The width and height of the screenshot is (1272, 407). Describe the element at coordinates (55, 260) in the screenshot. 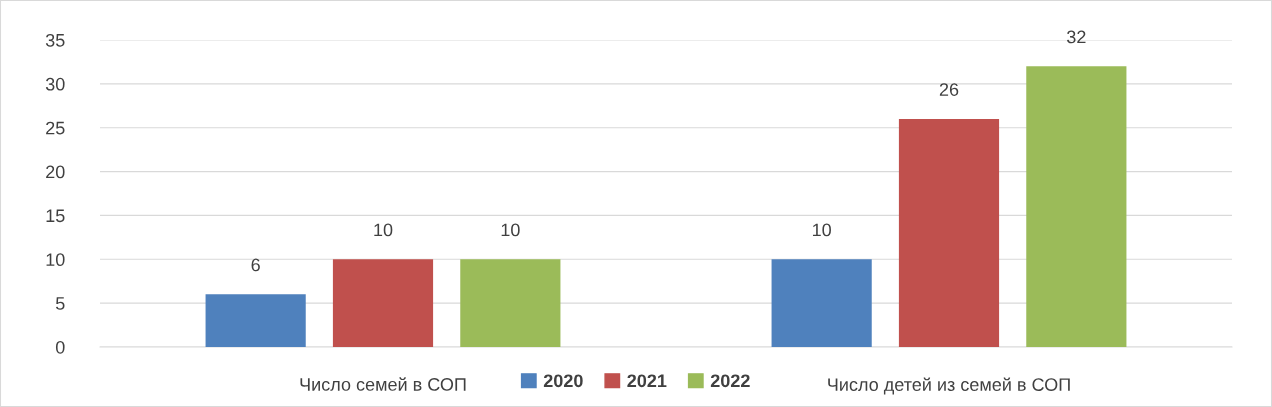

I see `y-tick-label: 10` at that location.